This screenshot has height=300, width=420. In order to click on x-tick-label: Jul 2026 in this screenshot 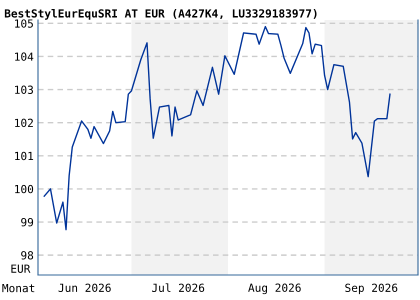, I will do `click(178, 287)`.